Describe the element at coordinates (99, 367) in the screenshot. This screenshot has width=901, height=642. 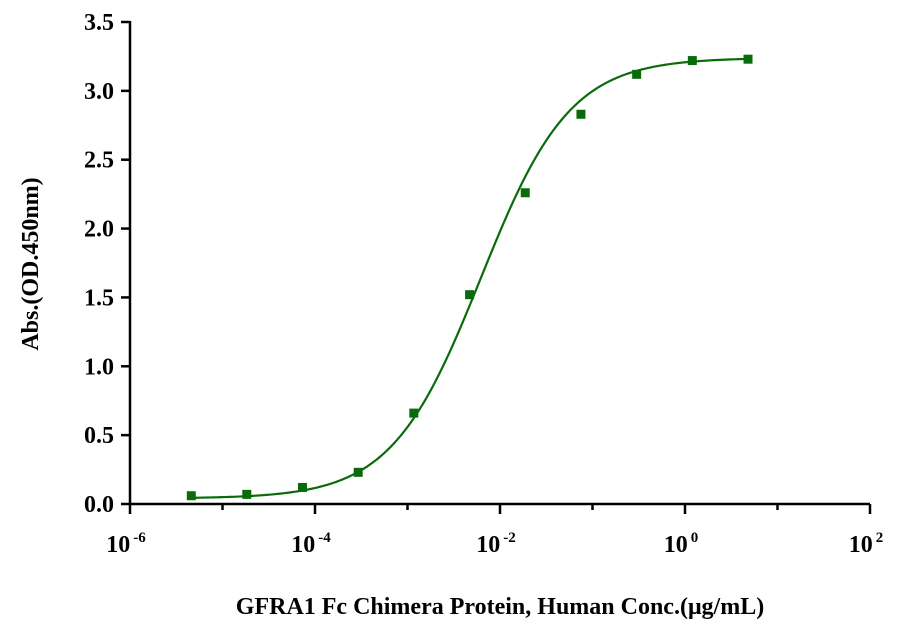
I see `y-tick-label: 1.0` at that location.